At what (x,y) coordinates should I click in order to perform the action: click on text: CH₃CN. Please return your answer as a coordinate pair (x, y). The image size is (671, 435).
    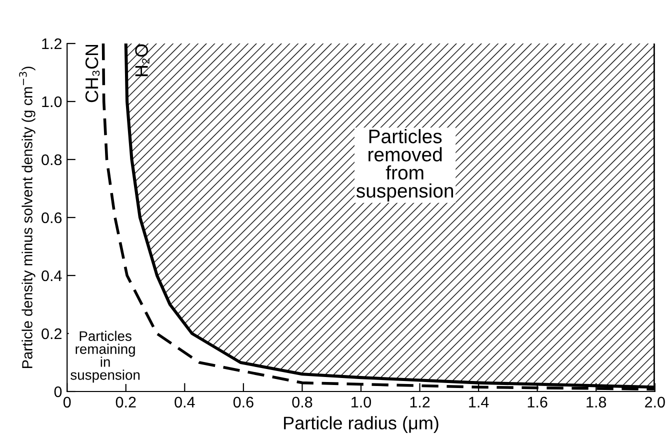
    Looking at the image, I should click on (92, 73).